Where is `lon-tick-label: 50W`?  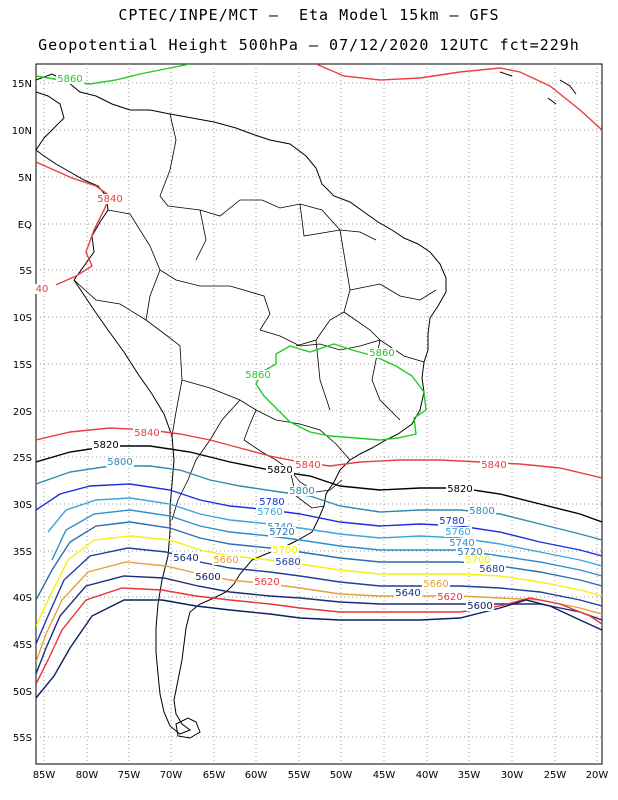
lon-tick-label: 50W is located at coordinates (341, 775).